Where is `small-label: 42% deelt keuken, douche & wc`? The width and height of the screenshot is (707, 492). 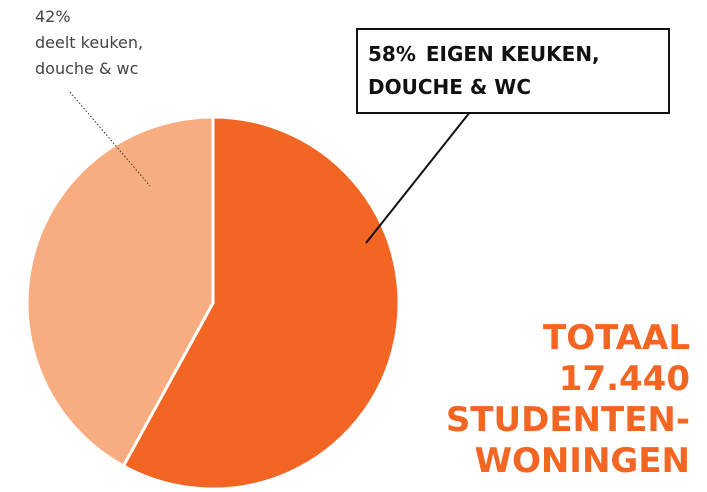
small-label: 42% deelt keuken, douche & wc is located at coordinates (105, 43).